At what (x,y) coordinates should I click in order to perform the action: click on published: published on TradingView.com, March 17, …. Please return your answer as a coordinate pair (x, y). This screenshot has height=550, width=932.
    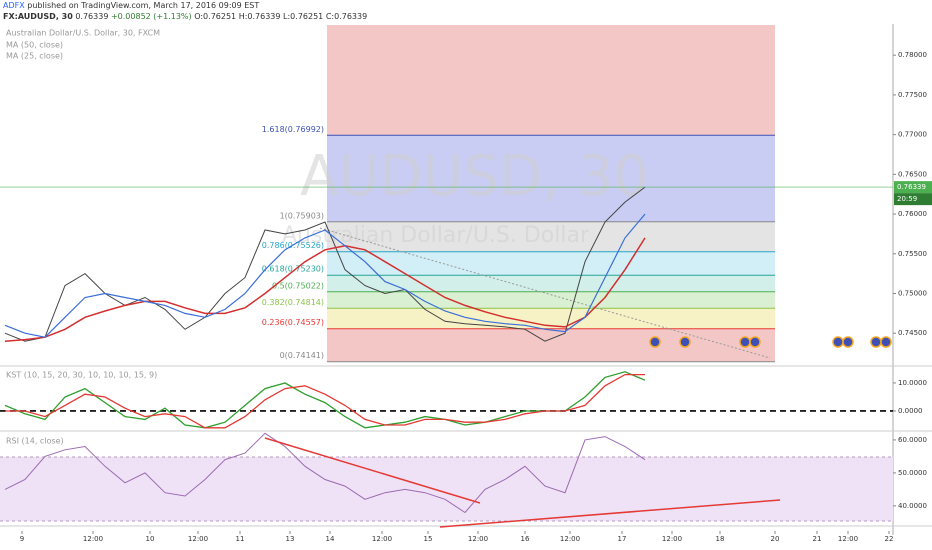
    Looking at the image, I should click on (143, 5).